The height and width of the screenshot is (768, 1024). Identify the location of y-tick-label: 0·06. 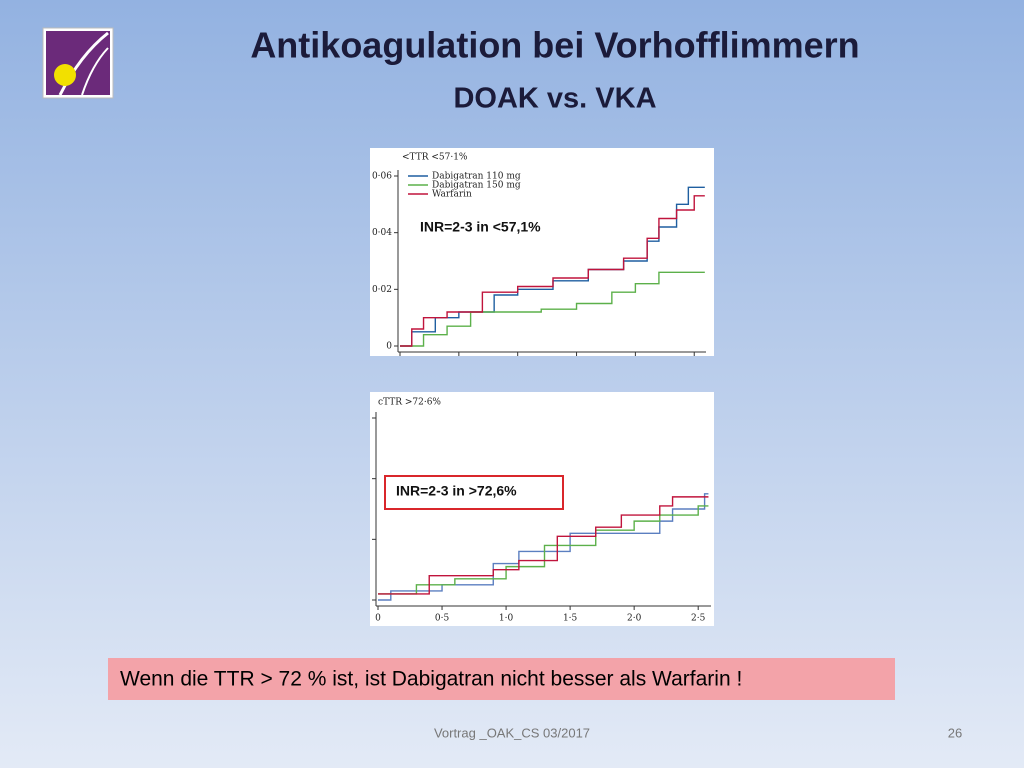
(382, 177).